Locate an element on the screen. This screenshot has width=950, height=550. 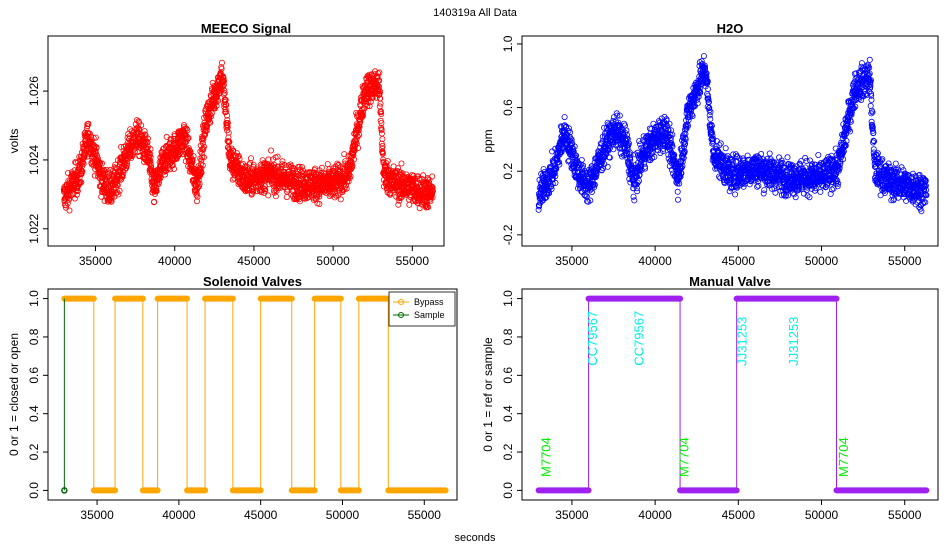
common-xlabel: seconds is located at coordinates (475, 538).